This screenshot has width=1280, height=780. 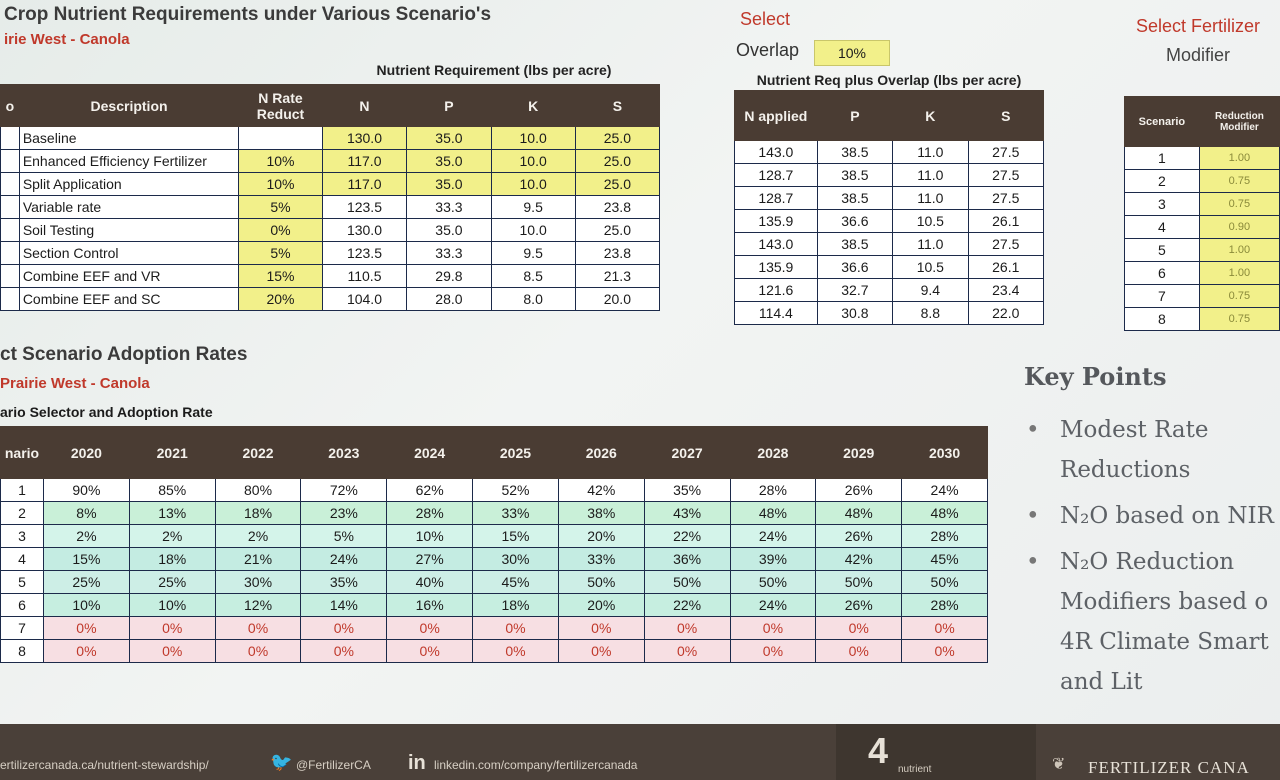 I want to click on adoption-rate-cell: 36%, so click(x=687, y=559).